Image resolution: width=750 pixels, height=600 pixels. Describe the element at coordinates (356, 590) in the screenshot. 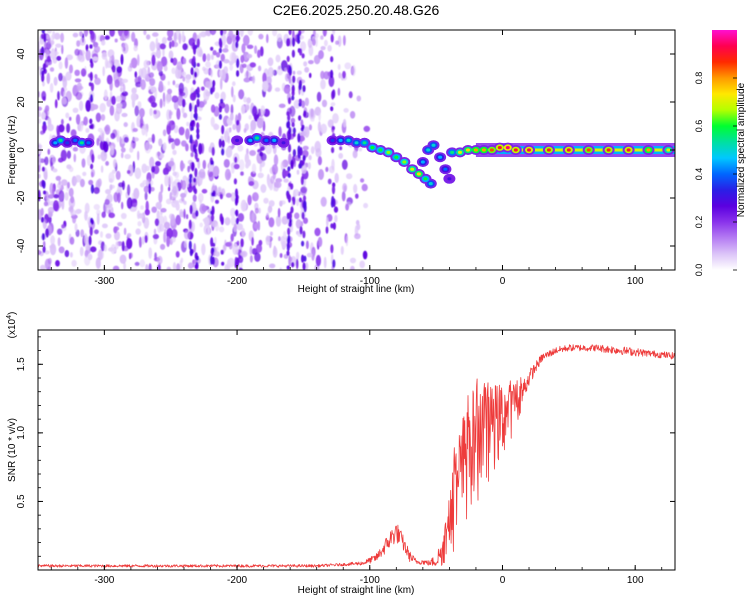

I see `snr-xlabel: Height of straight line (km)` at that location.